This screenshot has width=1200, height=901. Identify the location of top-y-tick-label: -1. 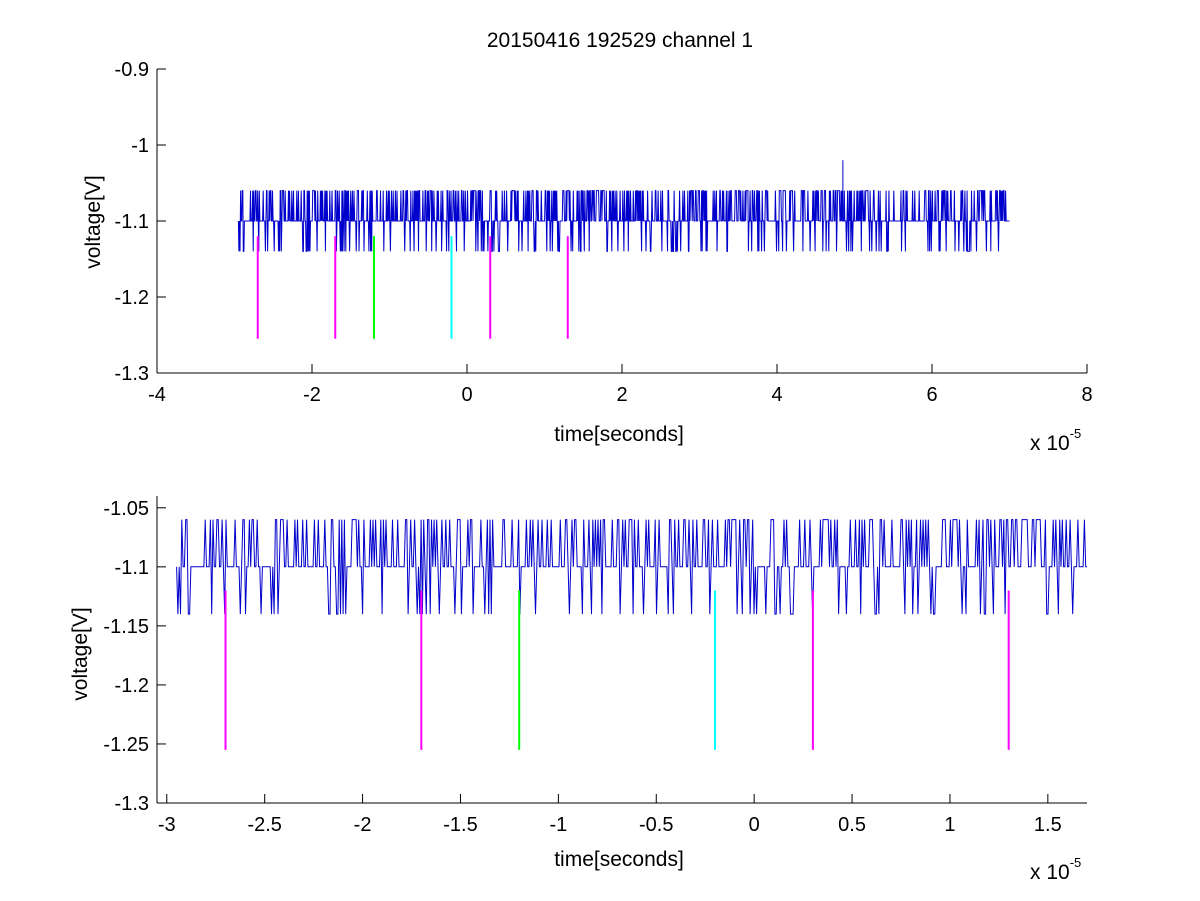
(140, 146).